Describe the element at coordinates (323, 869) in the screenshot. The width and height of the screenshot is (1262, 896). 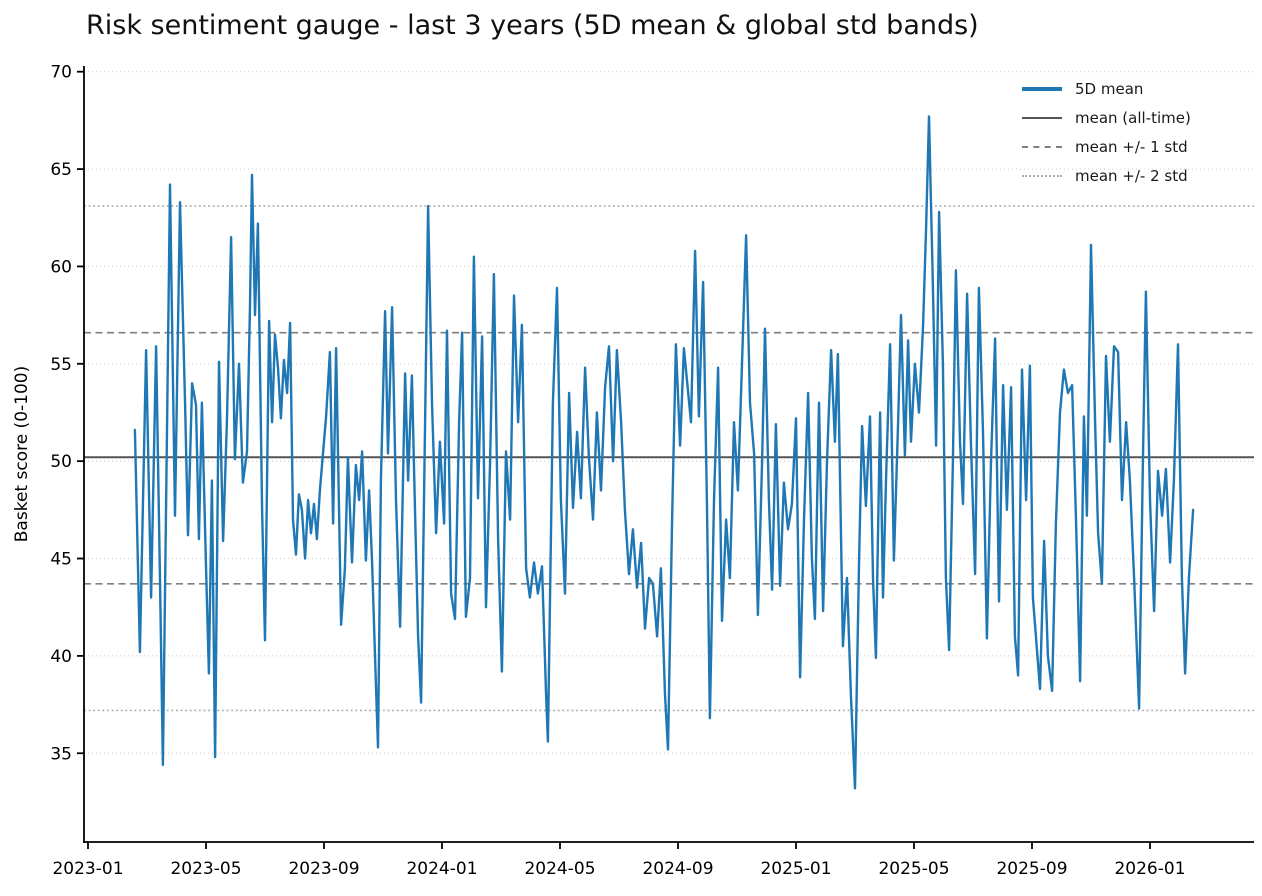
I see `x-tick-label: 2023-09` at that location.